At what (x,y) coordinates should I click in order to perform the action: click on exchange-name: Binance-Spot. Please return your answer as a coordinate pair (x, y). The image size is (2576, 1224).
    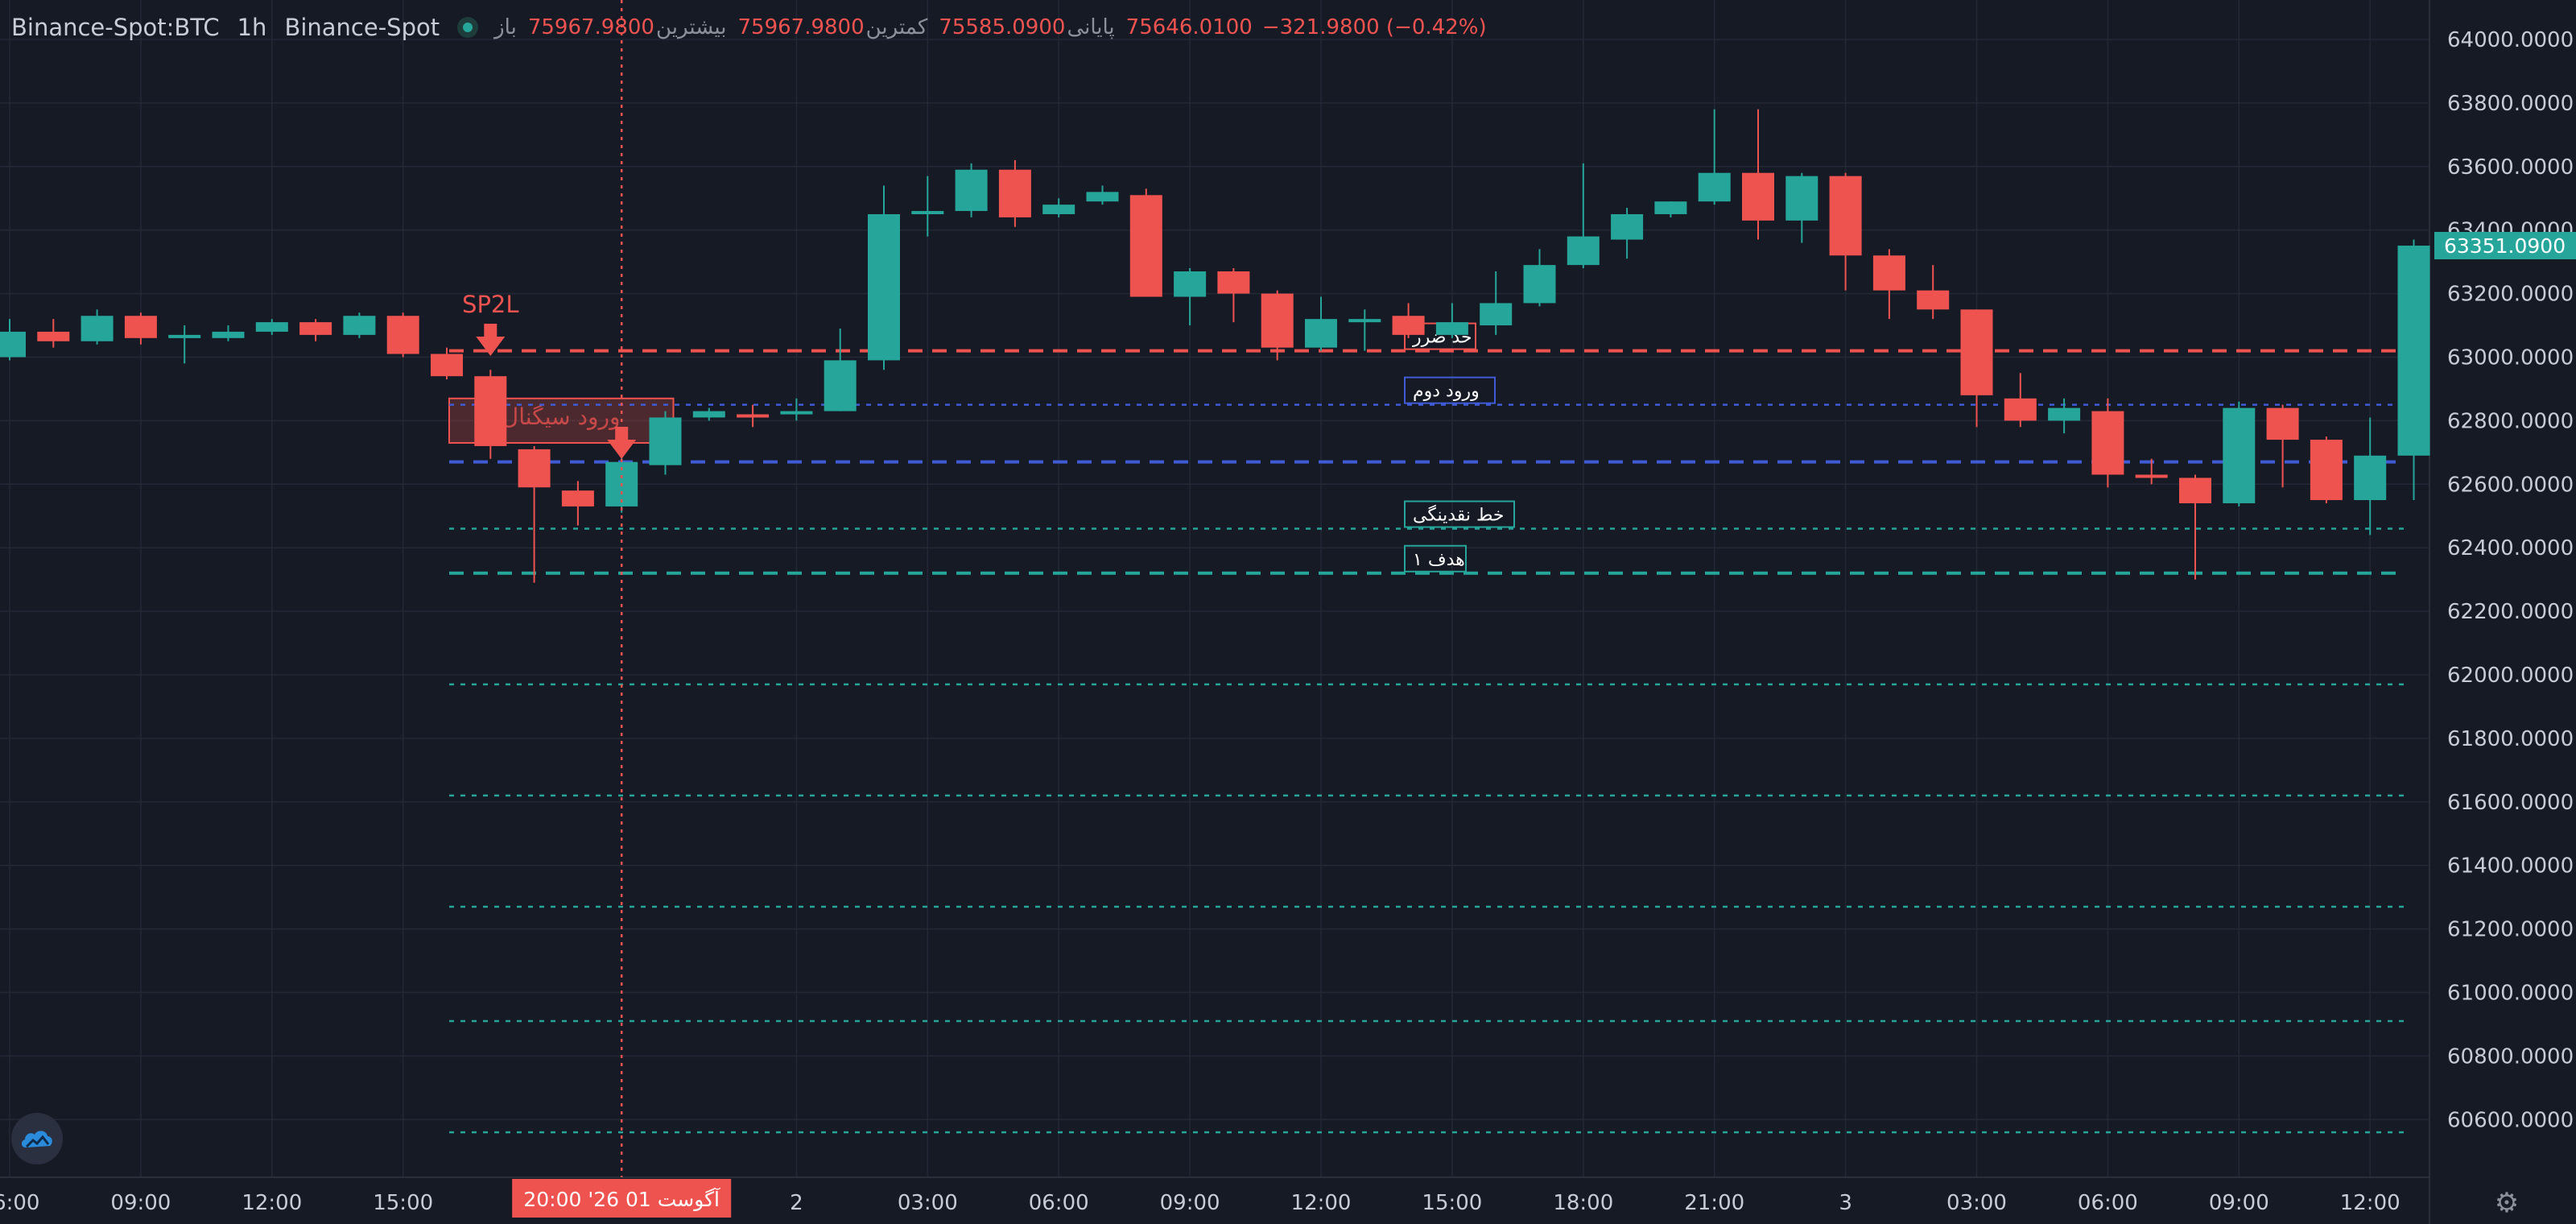
    Looking at the image, I should click on (362, 27).